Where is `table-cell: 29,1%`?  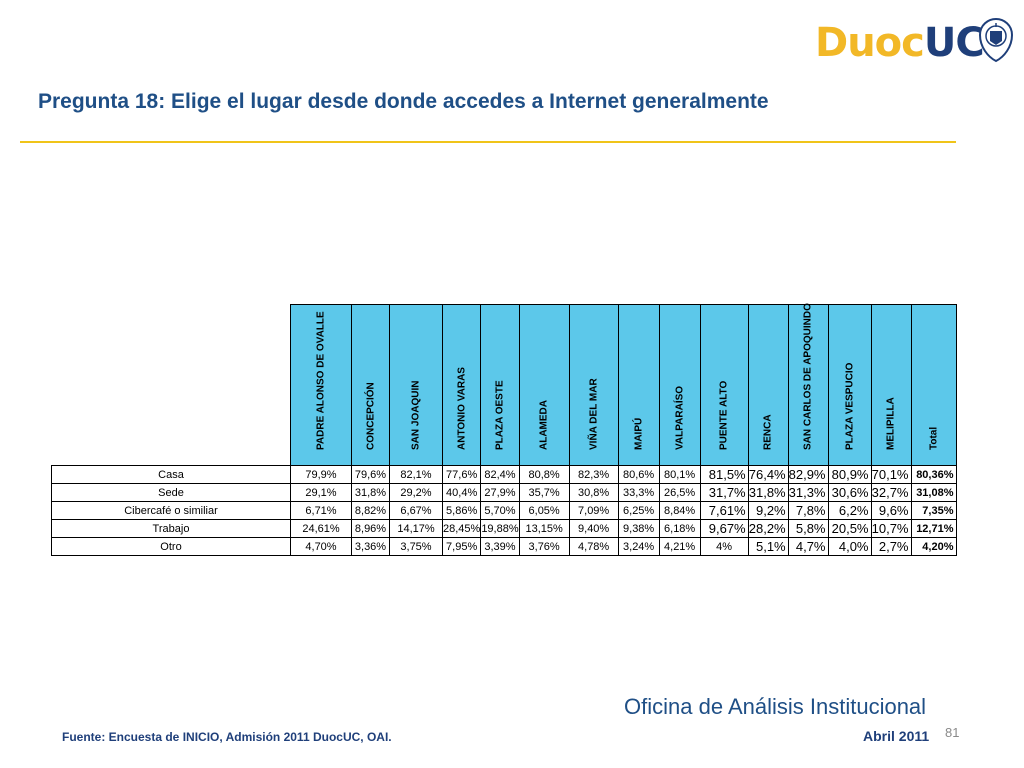
table-cell: 29,1% is located at coordinates (321, 492).